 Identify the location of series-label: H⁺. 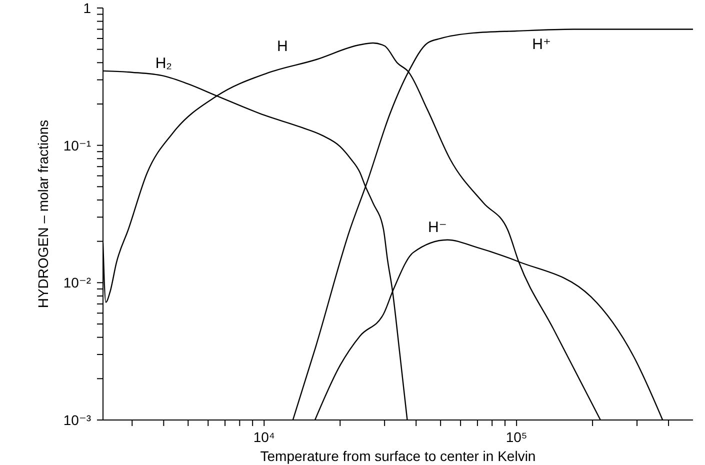
(541, 44).